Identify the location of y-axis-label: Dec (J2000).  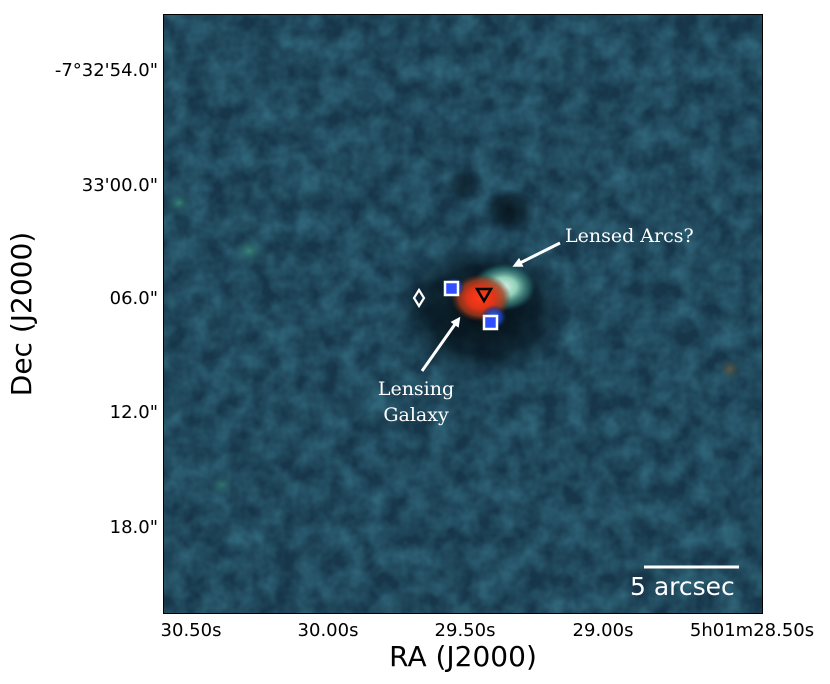
(21, 314).